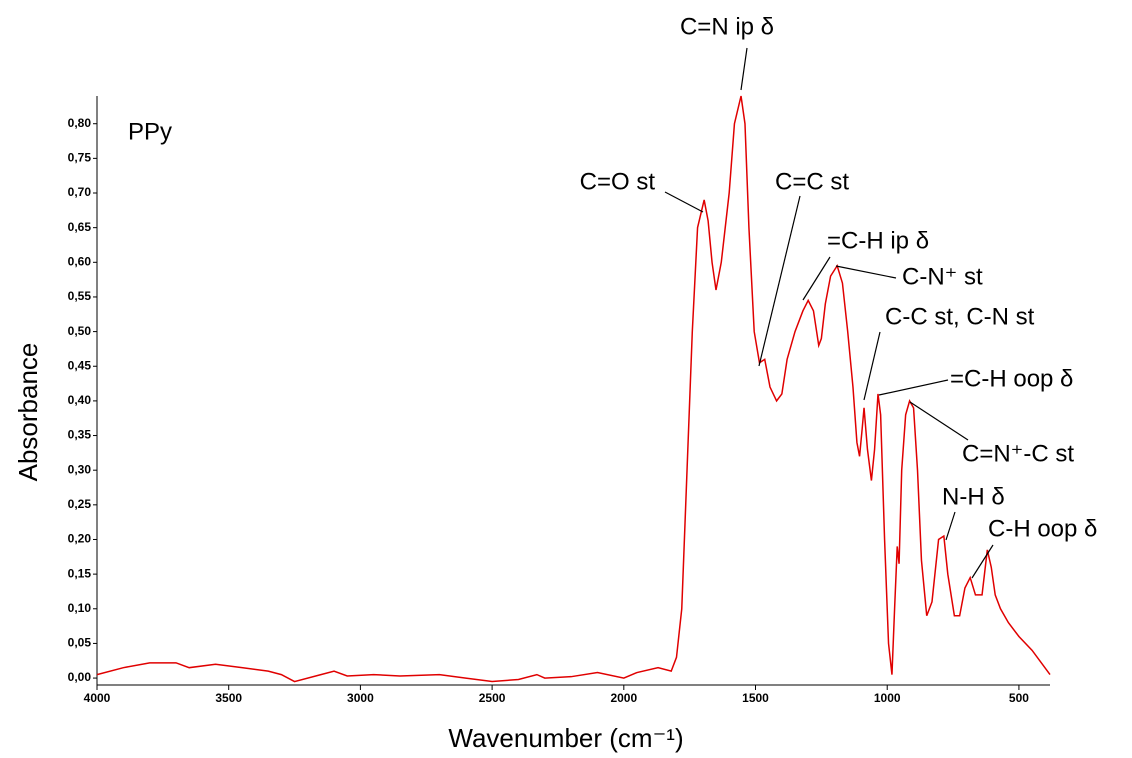  What do you see at coordinates (80, 677) in the screenshot?
I see `y-tick-label: 0,00` at bounding box center [80, 677].